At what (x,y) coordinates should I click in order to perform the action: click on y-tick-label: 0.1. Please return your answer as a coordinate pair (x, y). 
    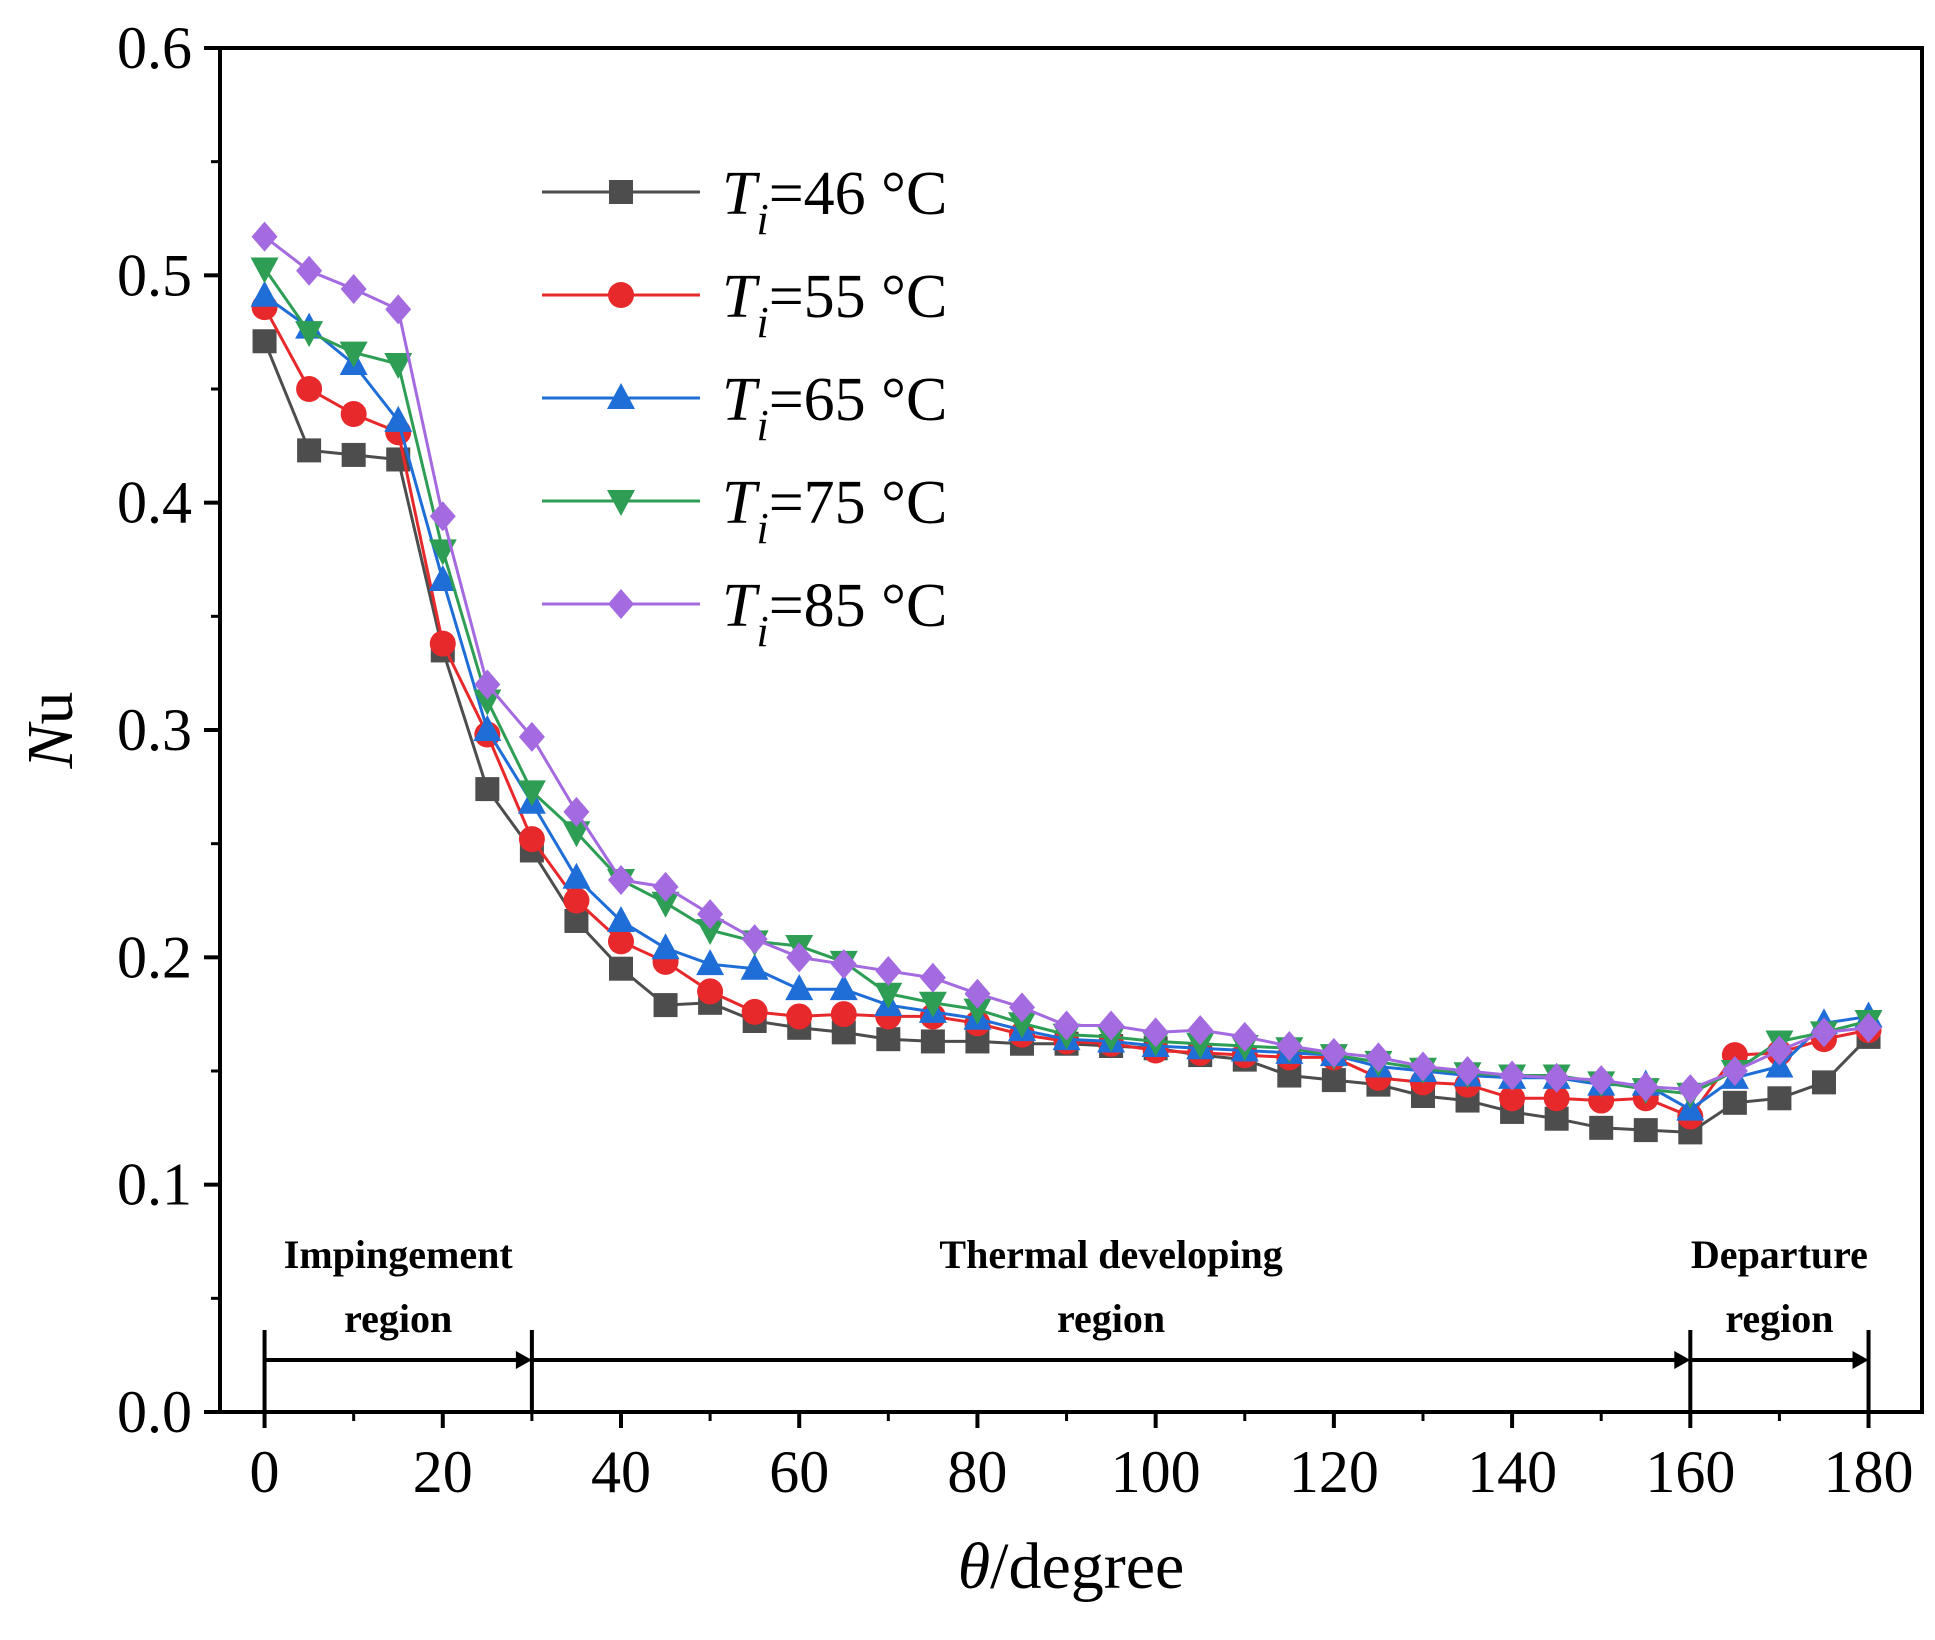
    Looking at the image, I should click on (154, 1185).